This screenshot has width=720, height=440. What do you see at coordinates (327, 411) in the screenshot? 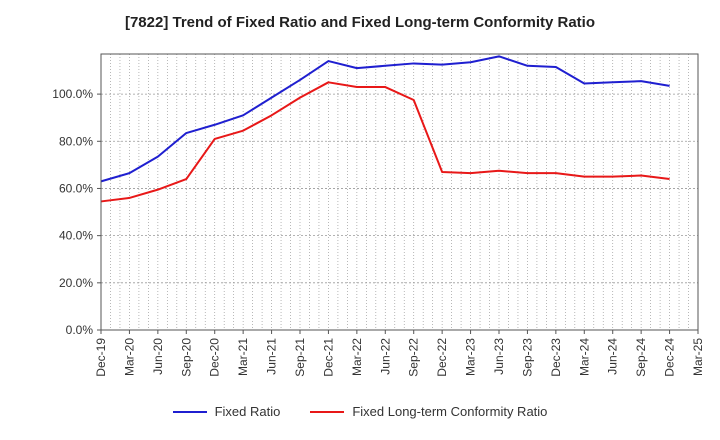
I see `legend-swatch-fixed-long-term-conformity-ratio` at bounding box center [327, 411].